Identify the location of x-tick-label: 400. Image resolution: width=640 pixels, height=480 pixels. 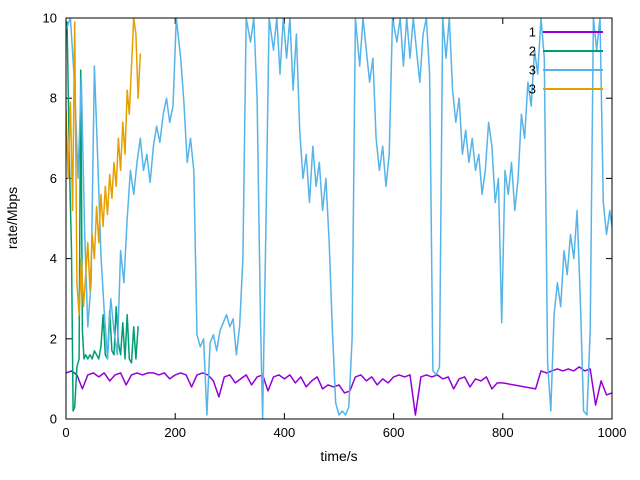
(285, 432).